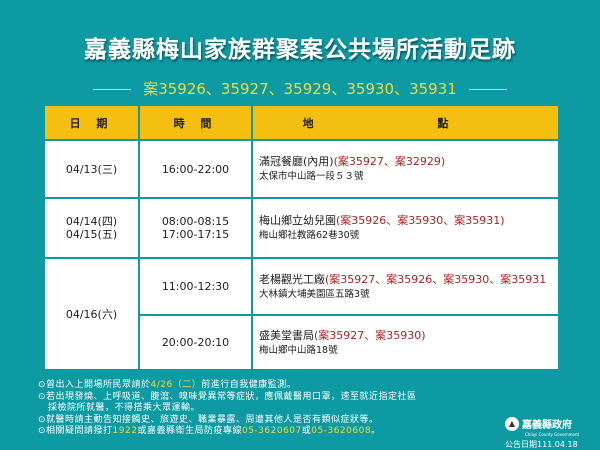  What do you see at coordinates (405, 169) in the screenshot?
I see `place-cell: 滿冠餐廳(內用)(案35927、案32929) 太保市中山路一段５３號` at bounding box center [405, 169].